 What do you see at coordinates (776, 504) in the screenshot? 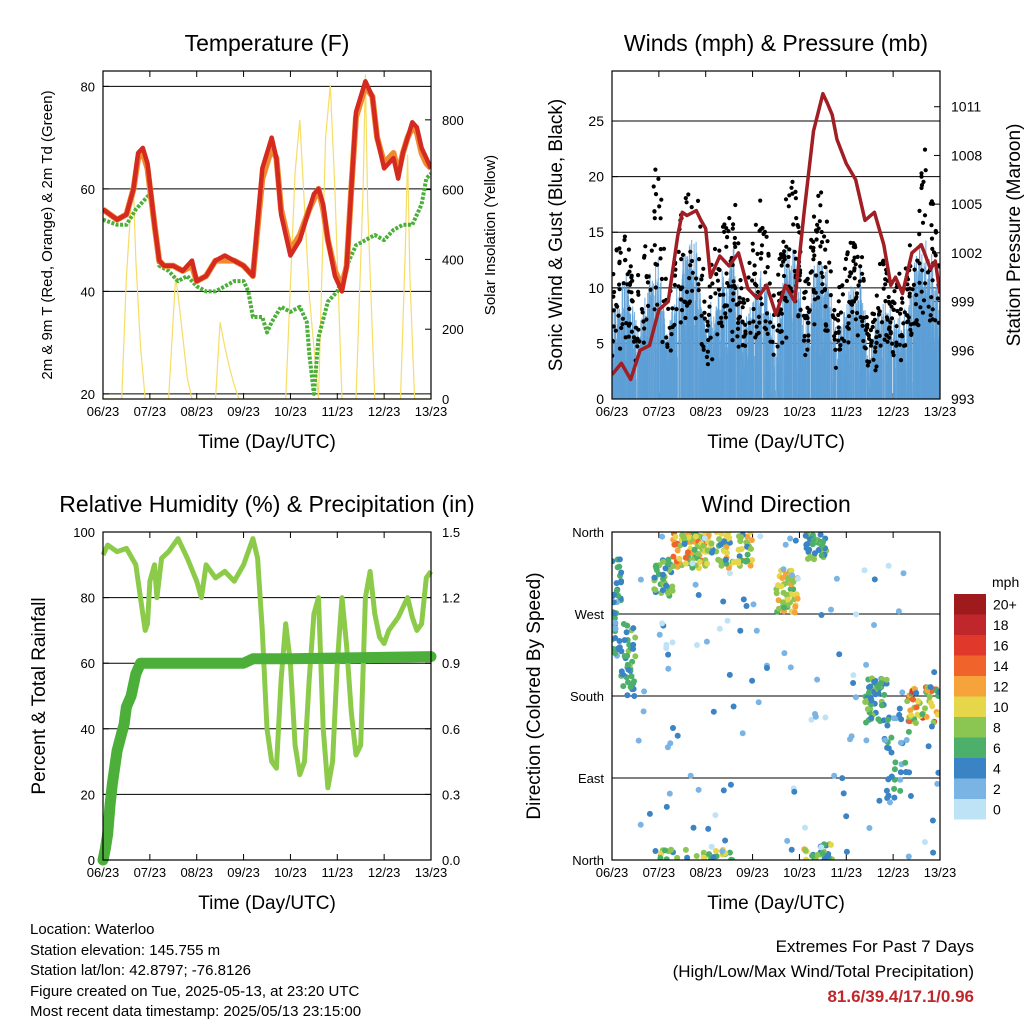
I see `chart-title: Wind Direction` at bounding box center [776, 504].